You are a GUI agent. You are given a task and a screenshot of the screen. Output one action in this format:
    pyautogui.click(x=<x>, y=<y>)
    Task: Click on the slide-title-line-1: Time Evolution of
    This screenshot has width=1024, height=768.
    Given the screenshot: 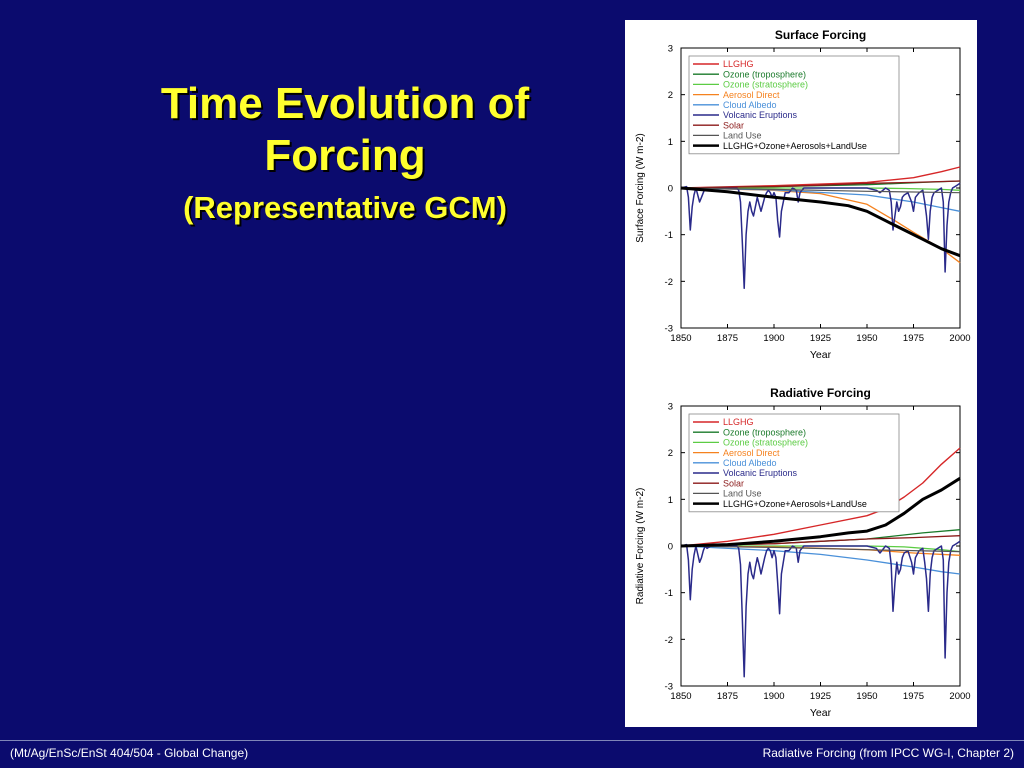 What is the action you would take?
    pyautogui.click(x=345, y=103)
    